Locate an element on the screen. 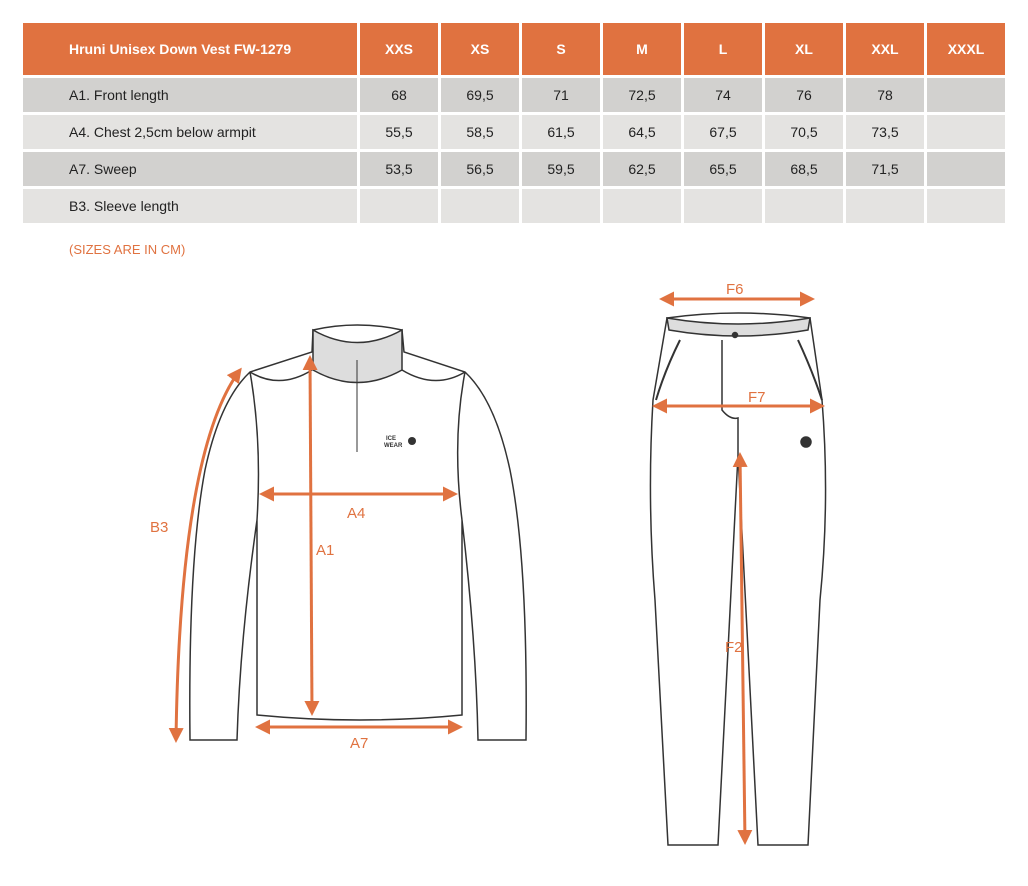 The height and width of the screenshot is (886, 1028). label-f7: F7 is located at coordinates (757, 397).